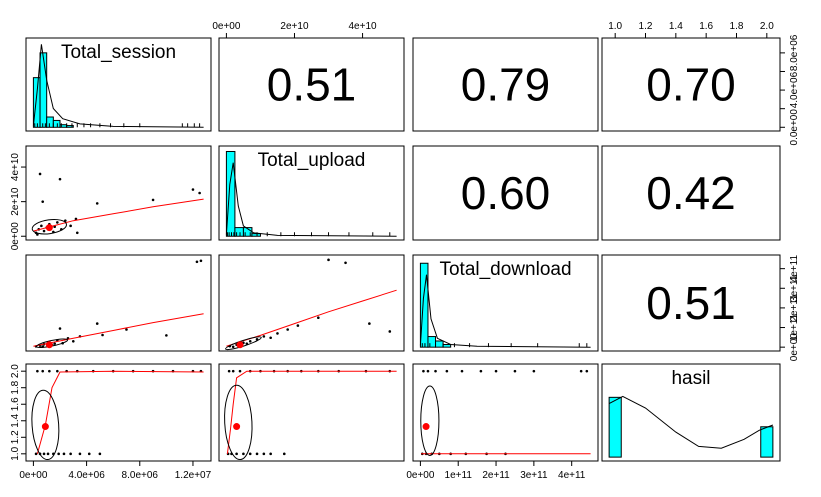 This screenshot has height=497, width=821. Describe the element at coordinates (459, 475) in the screenshot. I see `x-tick-label: 1e+11` at that location.